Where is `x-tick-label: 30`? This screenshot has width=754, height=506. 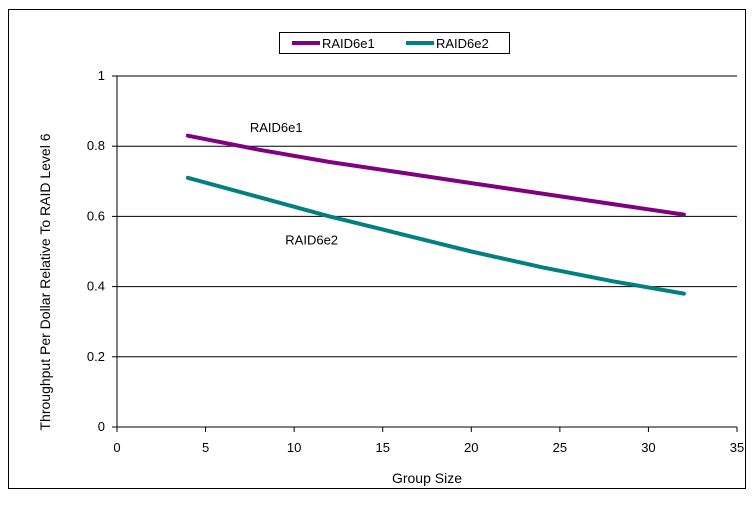
x-tick-label: 30 is located at coordinates (648, 447).